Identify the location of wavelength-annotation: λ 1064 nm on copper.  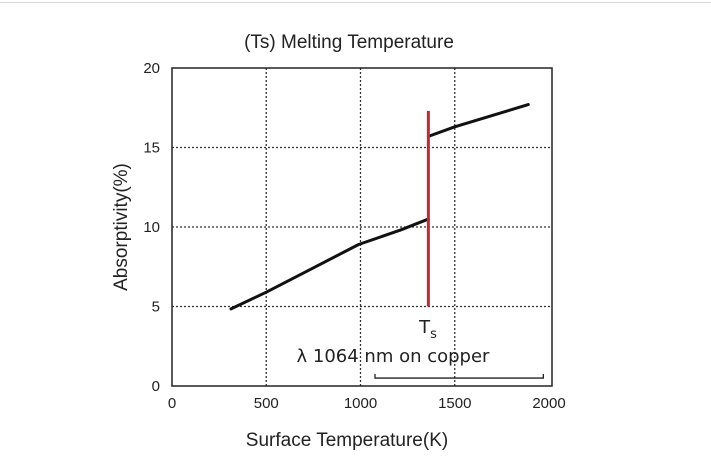
(394, 356).